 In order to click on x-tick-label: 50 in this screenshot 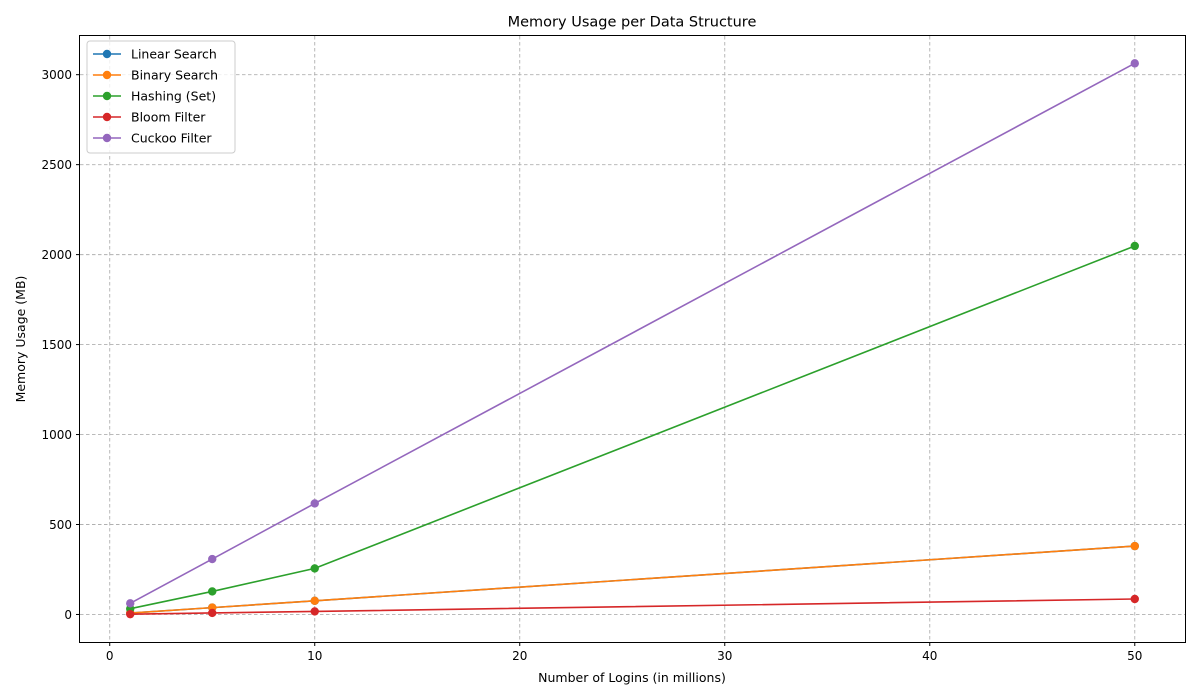, I will do `click(1134, 656)`.